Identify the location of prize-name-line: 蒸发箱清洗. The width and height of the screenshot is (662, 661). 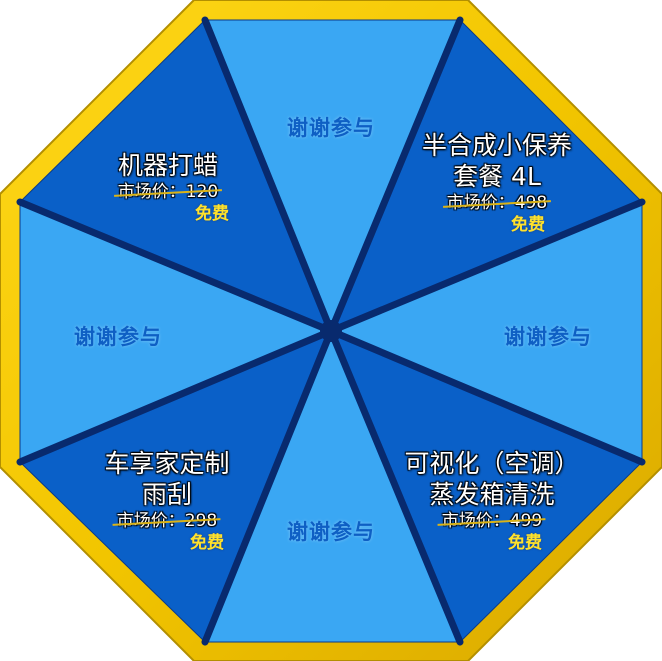
(492, 494).